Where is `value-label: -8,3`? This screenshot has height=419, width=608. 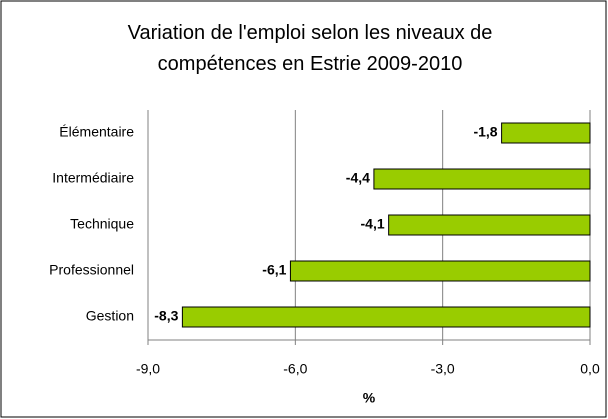 value-label: -8,3 is located at coordinates (166, 316).